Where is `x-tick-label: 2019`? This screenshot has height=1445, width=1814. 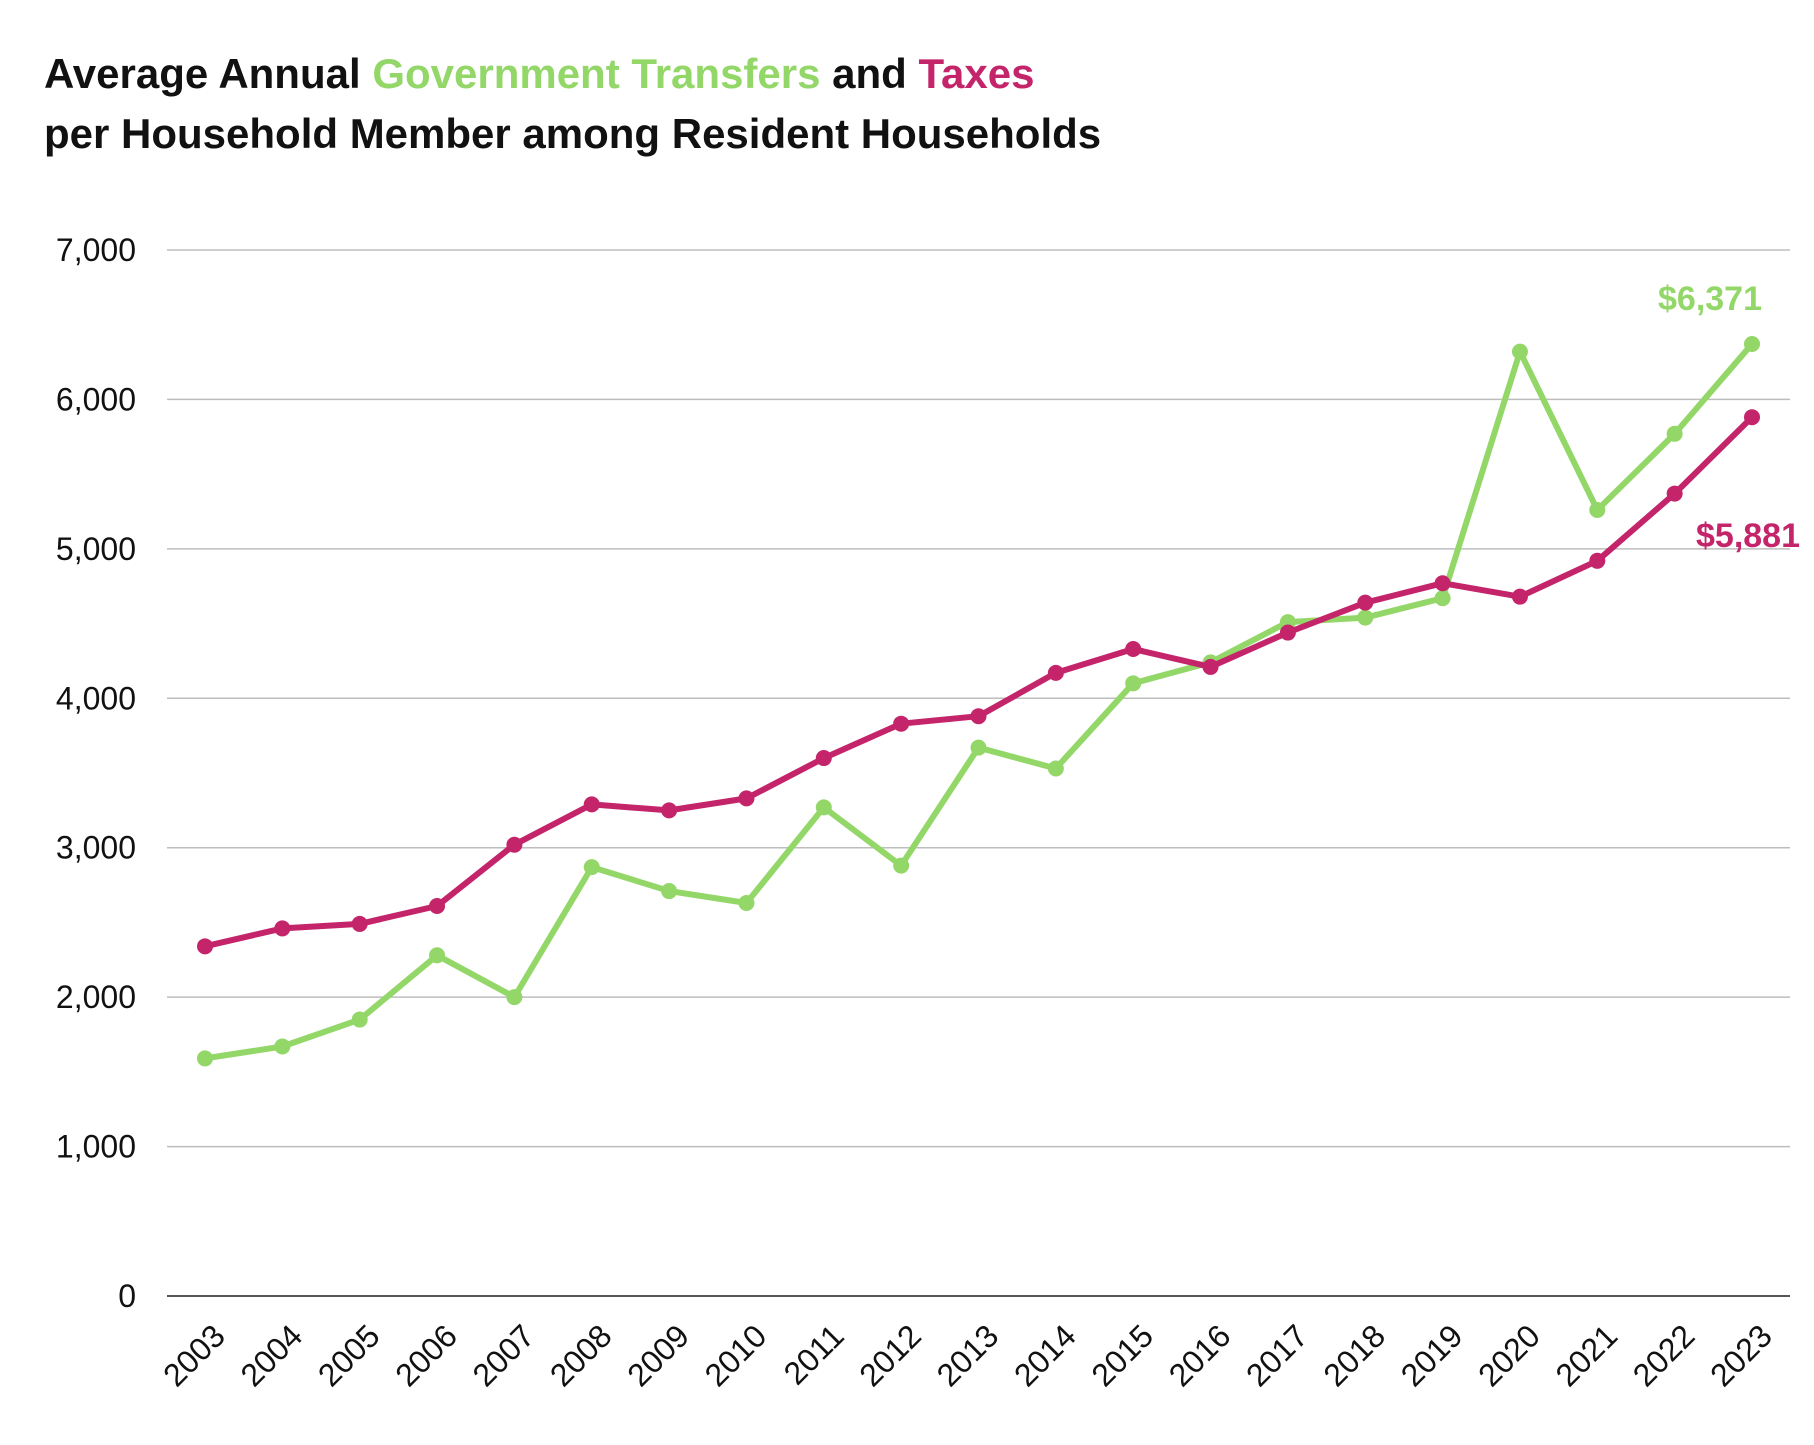 x-tick-label: 2019 is located at coordinates (1432, 1355).